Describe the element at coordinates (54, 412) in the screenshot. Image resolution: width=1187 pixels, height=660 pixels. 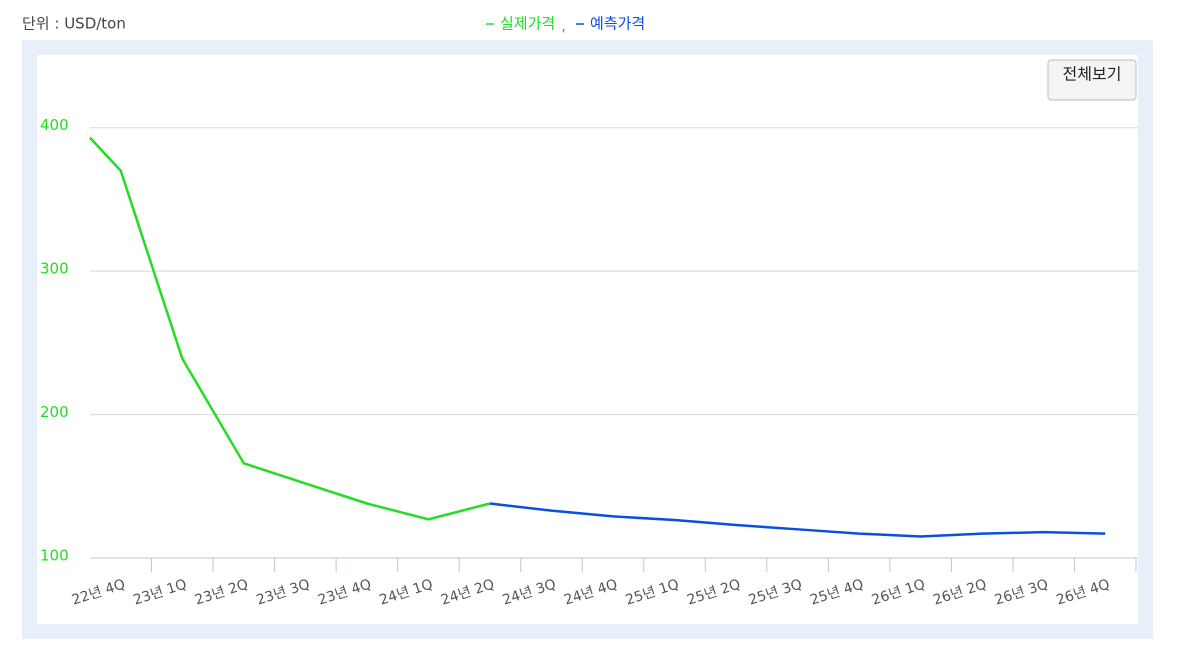
I see `y-tick-label: 200` at that location.